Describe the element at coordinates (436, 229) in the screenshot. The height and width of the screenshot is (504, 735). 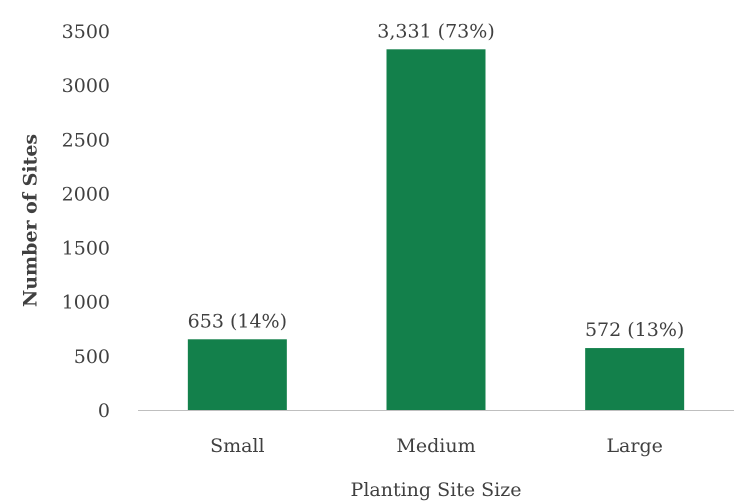
I see `bar-medium` at that location.